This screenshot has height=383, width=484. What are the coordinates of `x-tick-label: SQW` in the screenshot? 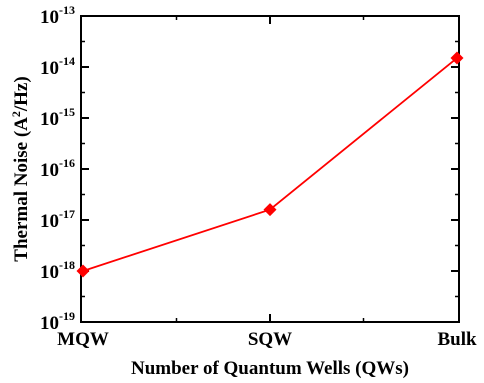 It's located at (270, 339).